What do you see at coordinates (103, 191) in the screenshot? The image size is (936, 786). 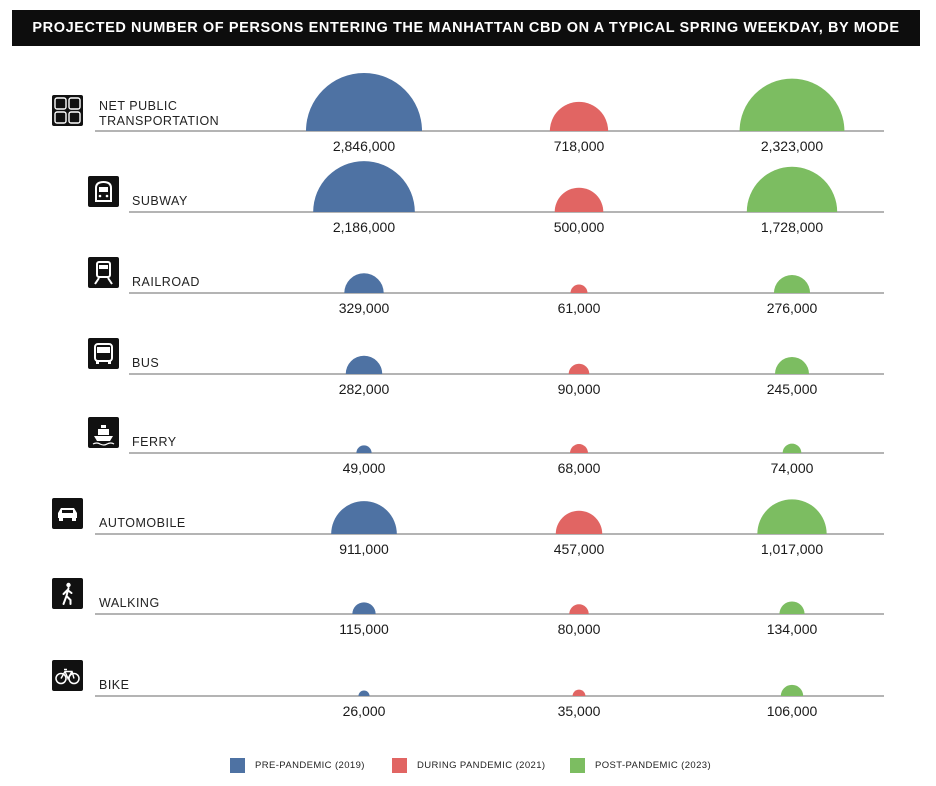 I see `subway-icon` at bounding box center [103, 191].